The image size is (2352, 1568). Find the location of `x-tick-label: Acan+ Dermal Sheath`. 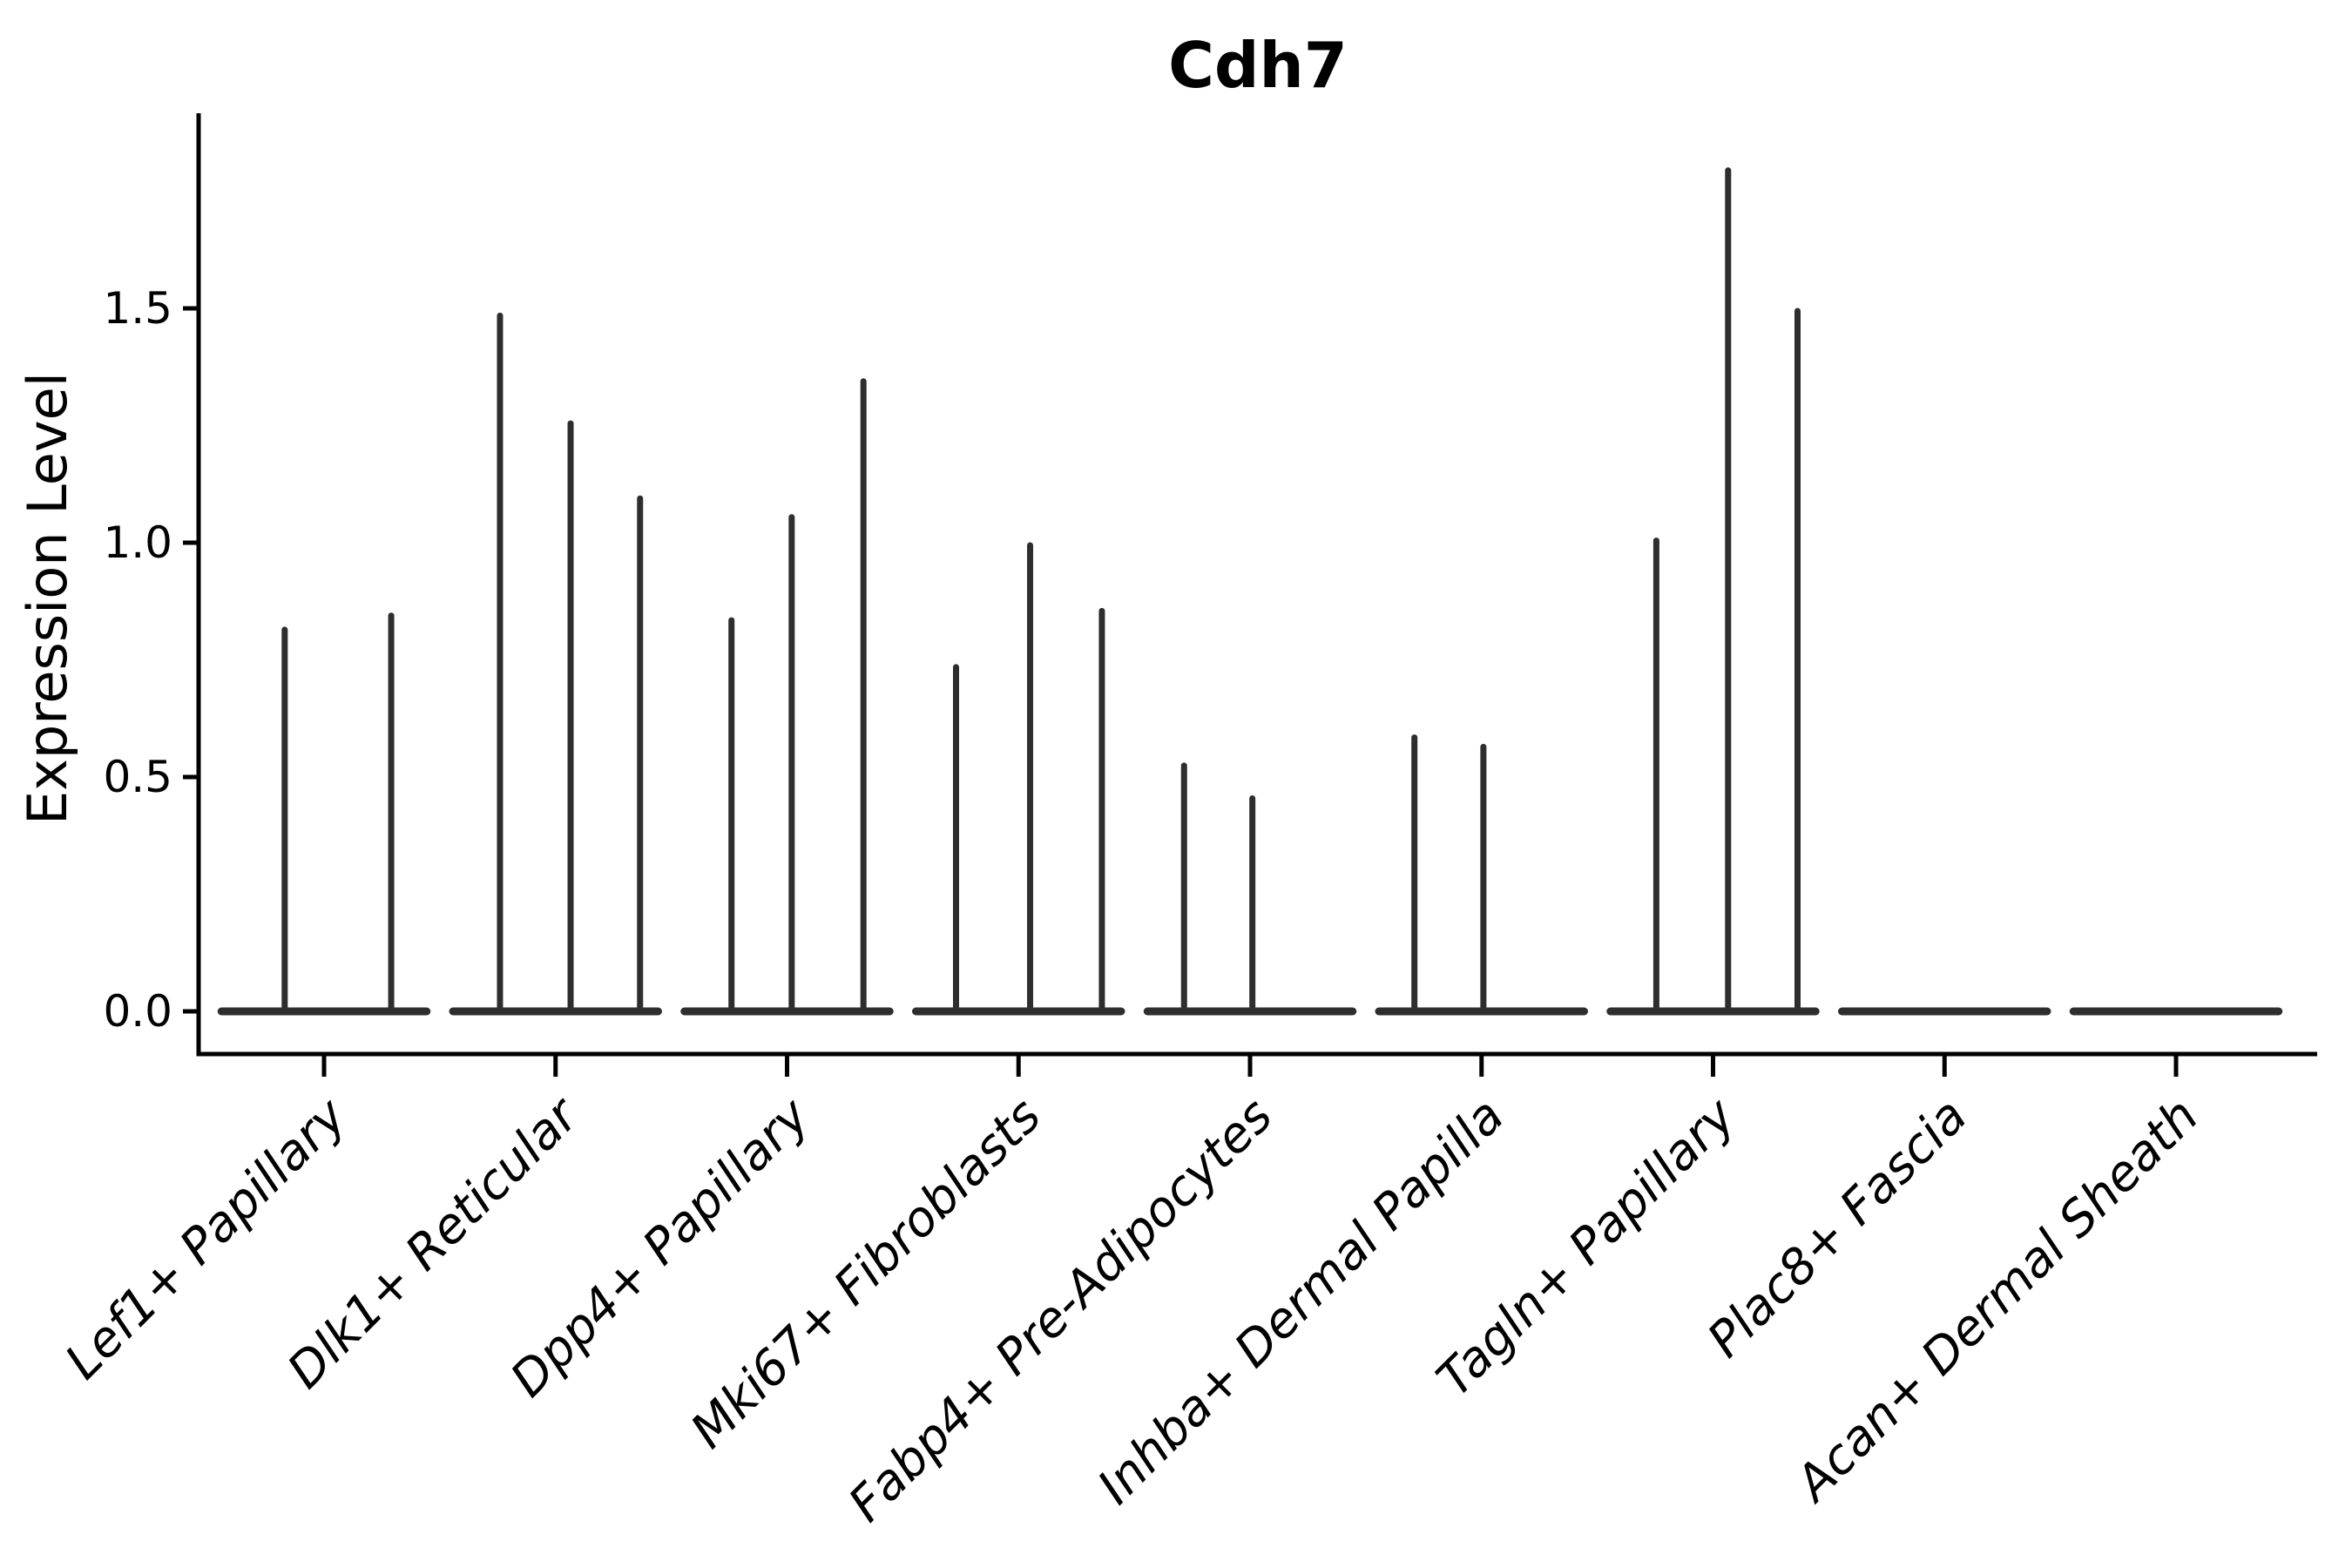

x-tick-label: Acan+ Dermal Sheath is located at coordinates (1996, 1300).